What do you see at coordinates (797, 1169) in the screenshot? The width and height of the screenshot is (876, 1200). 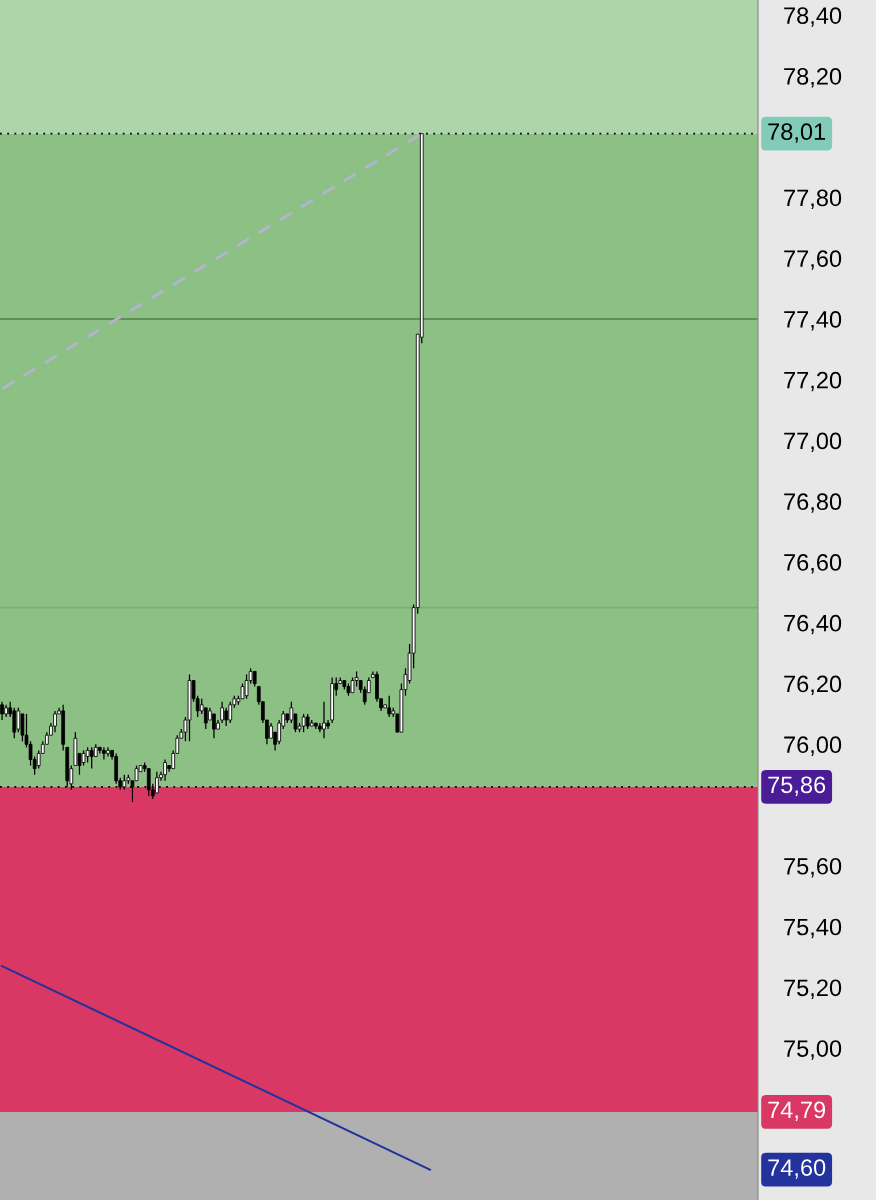 I see `text: 74,60` at bounding box center [797, 1169].